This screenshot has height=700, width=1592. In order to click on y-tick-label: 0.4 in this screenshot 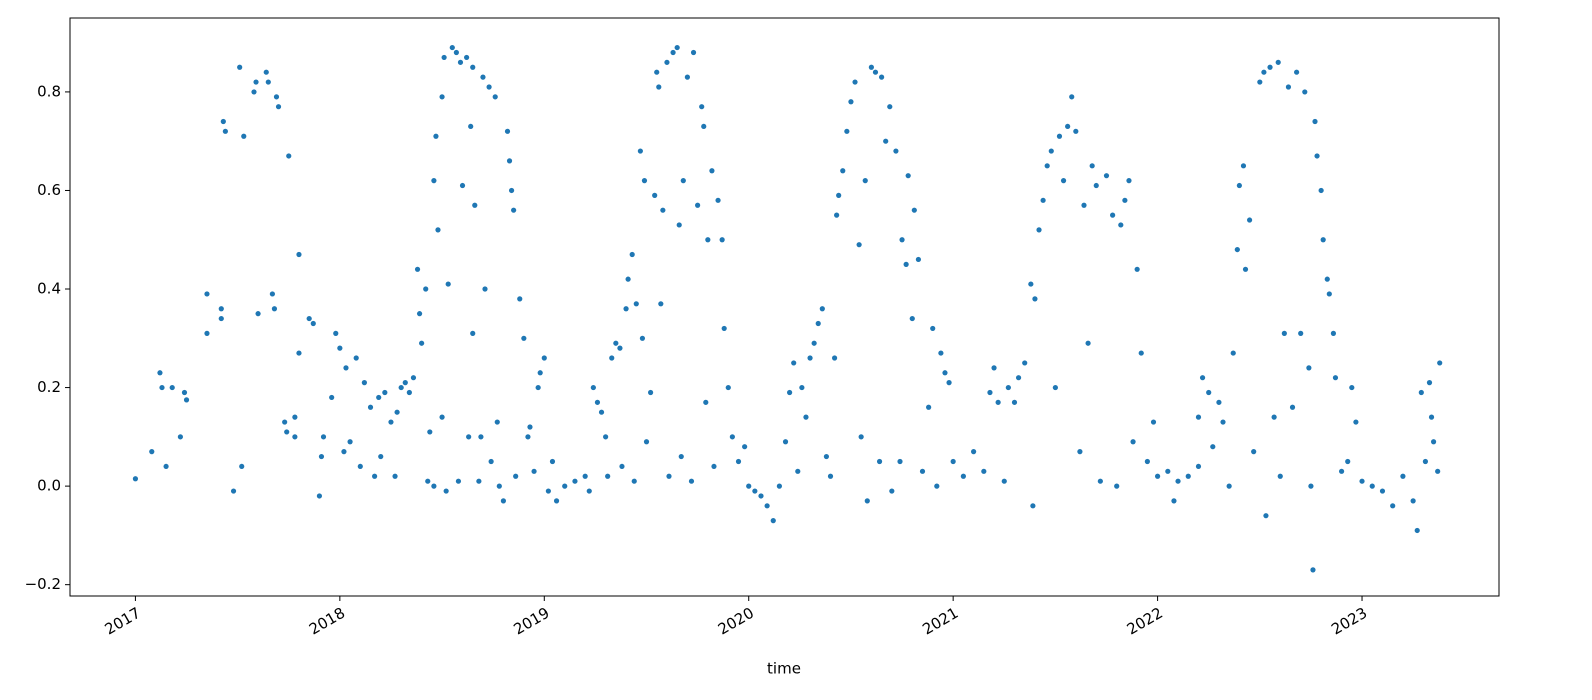, I will do `click(49, 289)`.